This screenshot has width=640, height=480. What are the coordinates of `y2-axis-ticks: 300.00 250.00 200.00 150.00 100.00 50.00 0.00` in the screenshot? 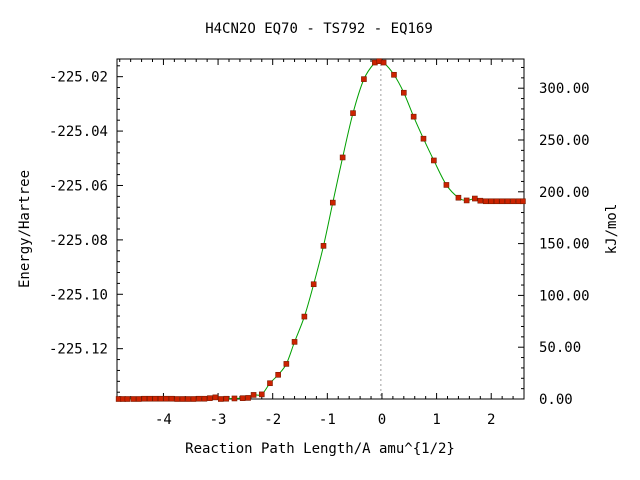 It's located at (554, 237).